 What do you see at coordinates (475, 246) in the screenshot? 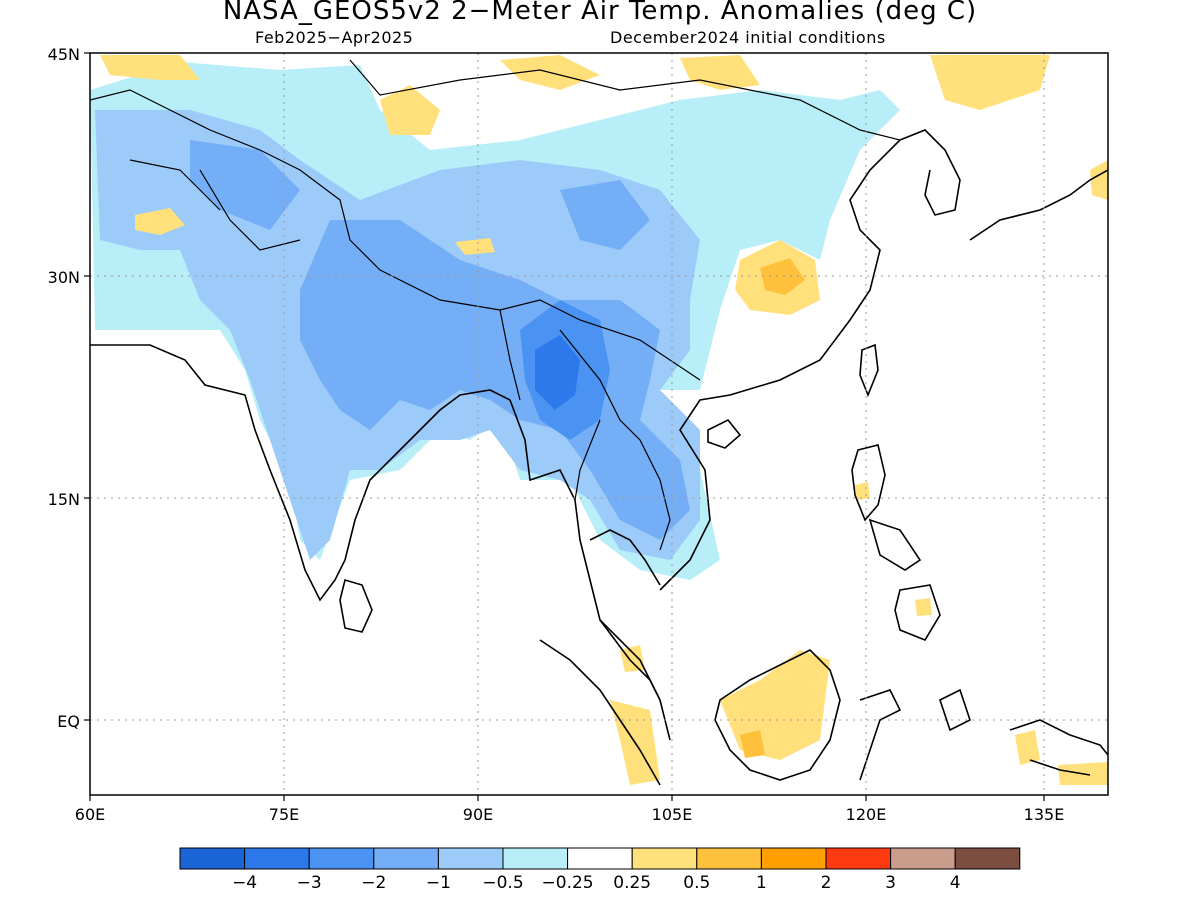
I see `warm-area-plateau` at bounding box center [475, 246].